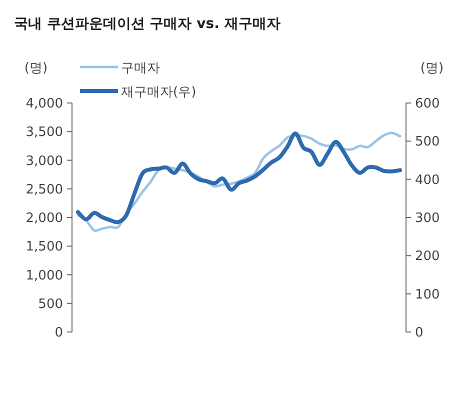  I want to click on y2-tick-label: 0, so click(419, 333).